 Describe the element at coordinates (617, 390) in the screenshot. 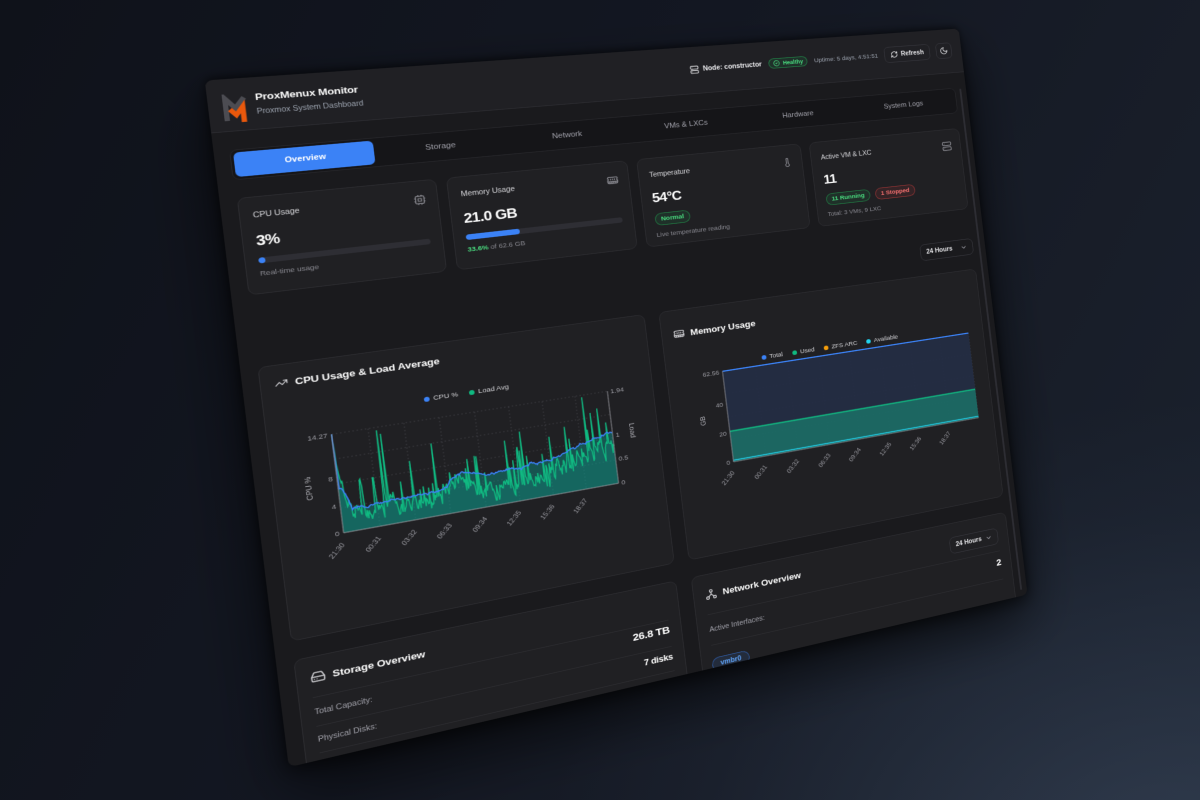

I see `svg-text: 1.94` at that location.